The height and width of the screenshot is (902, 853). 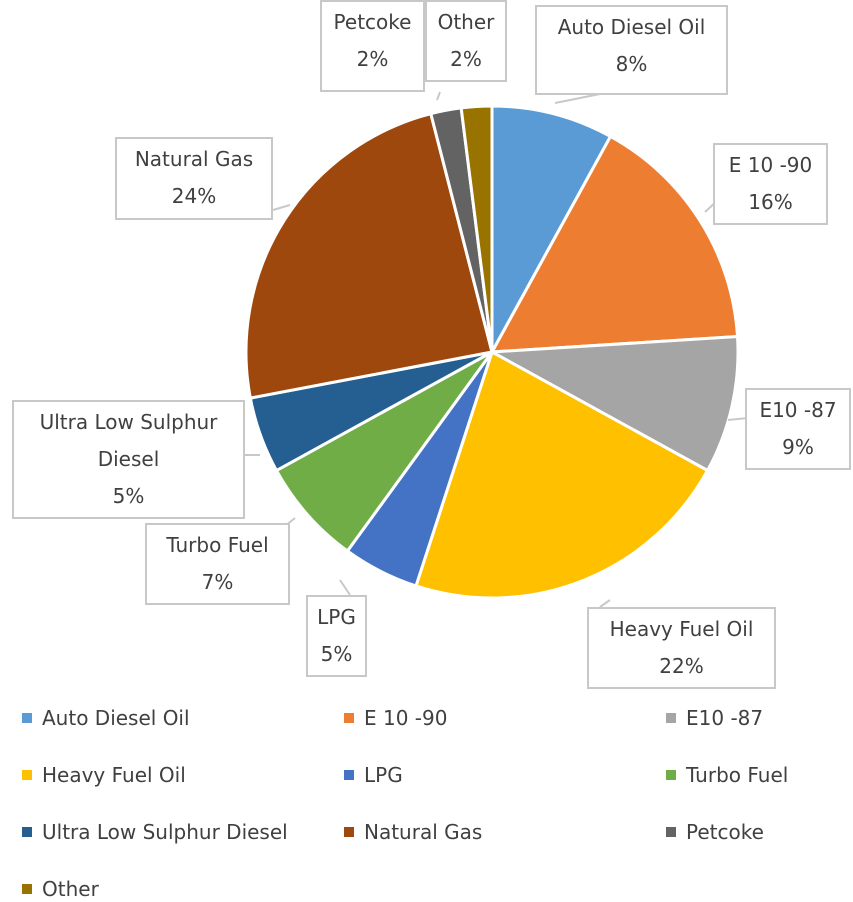 I want to click on legend-label: Ultra Low Sulphur Diesel, so click(x=165, y=832).